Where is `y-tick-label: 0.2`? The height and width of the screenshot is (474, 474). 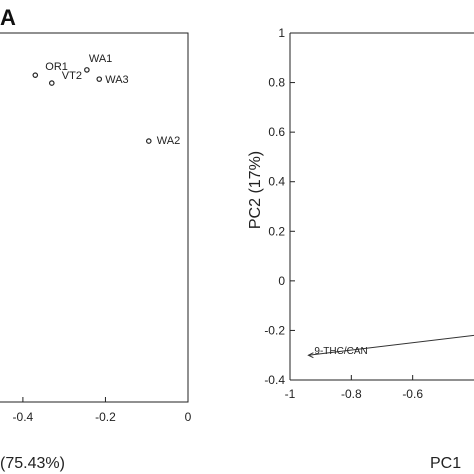 y-tick-label: 0.2 is located at coordinates (276, 231).